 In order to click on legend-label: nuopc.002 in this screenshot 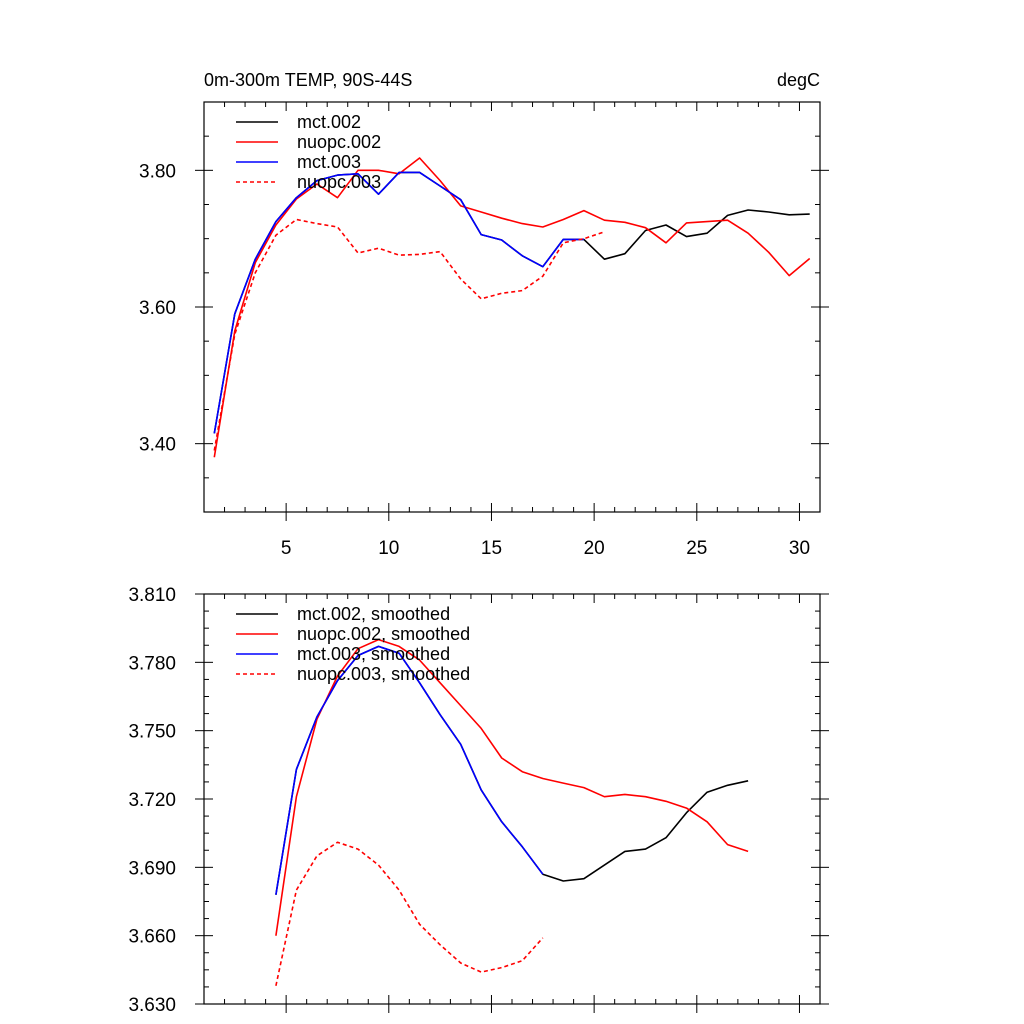, I will do `click(339, 142)`.